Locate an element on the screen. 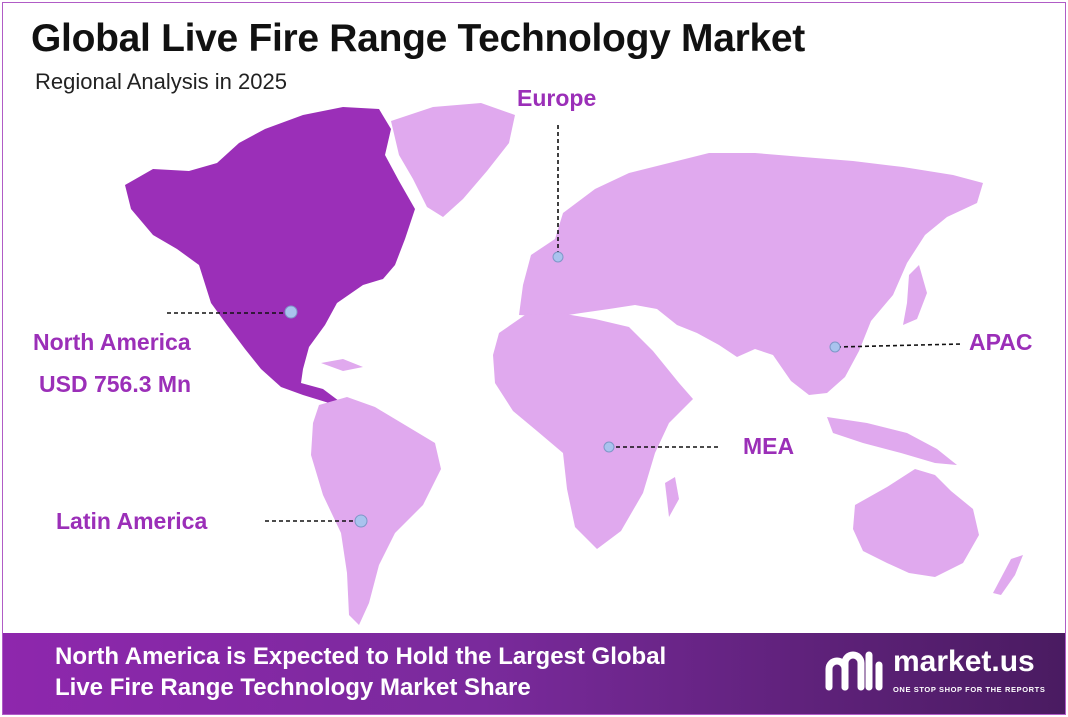  brand-logo: market.us ONE STOP SHOP FOR THE REPORTS is located at coordinates (943, 673).